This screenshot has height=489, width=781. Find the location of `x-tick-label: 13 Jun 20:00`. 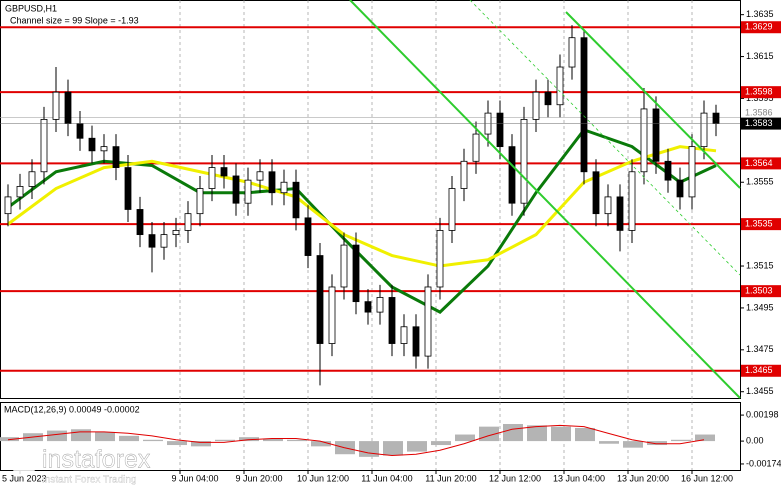

x-tick-label: 13 Jun 20:00 is located at coordinates (643, 478).